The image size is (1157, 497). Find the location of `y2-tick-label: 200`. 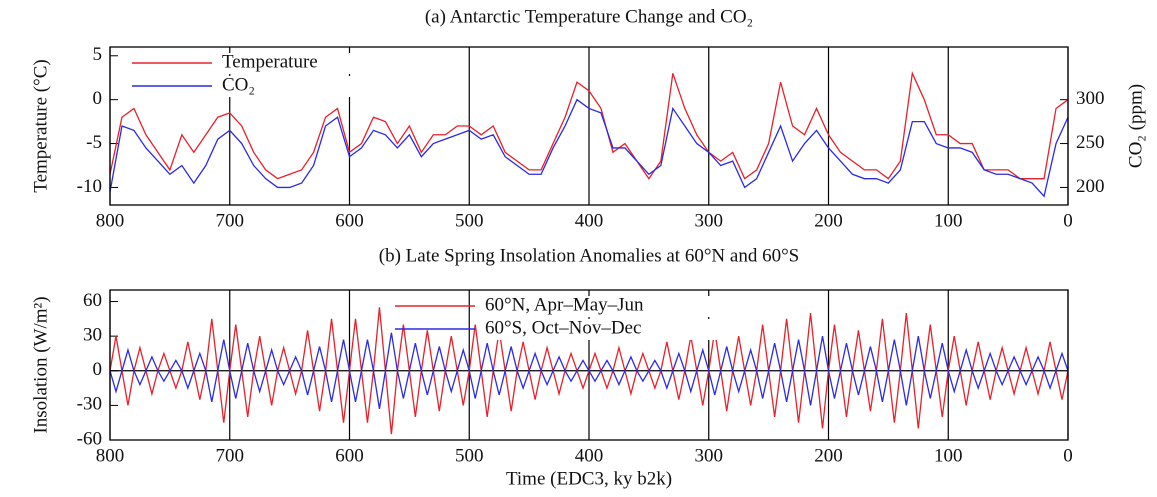

y2-tick-label: 200 is located at coordinates (1090, 186).